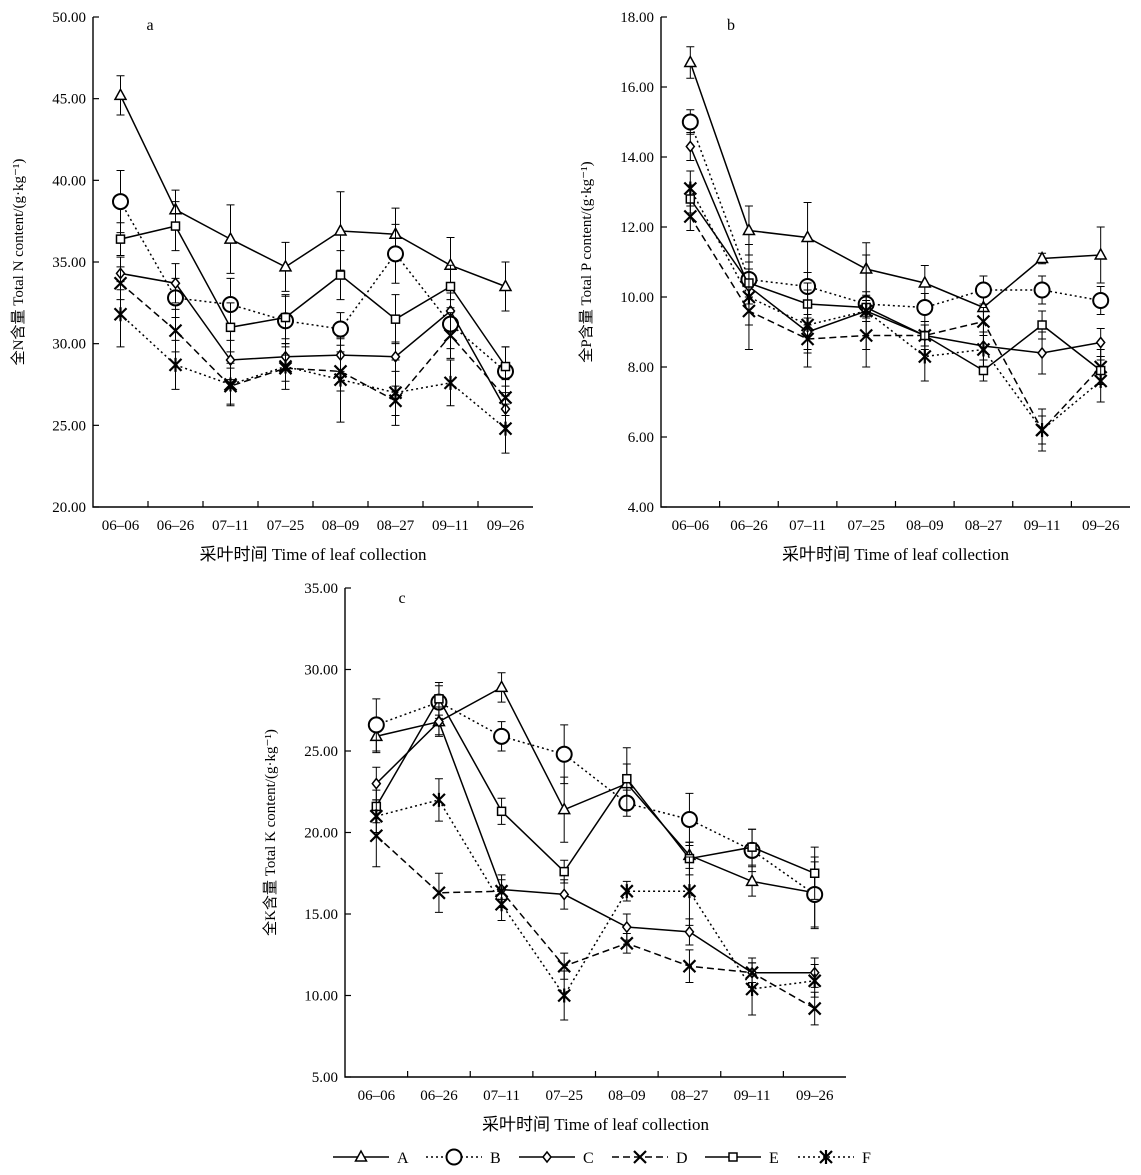 The width and height of the screenshot is (1141, 1175). I want to click on legend-item-a: A, so click(371, 1158).